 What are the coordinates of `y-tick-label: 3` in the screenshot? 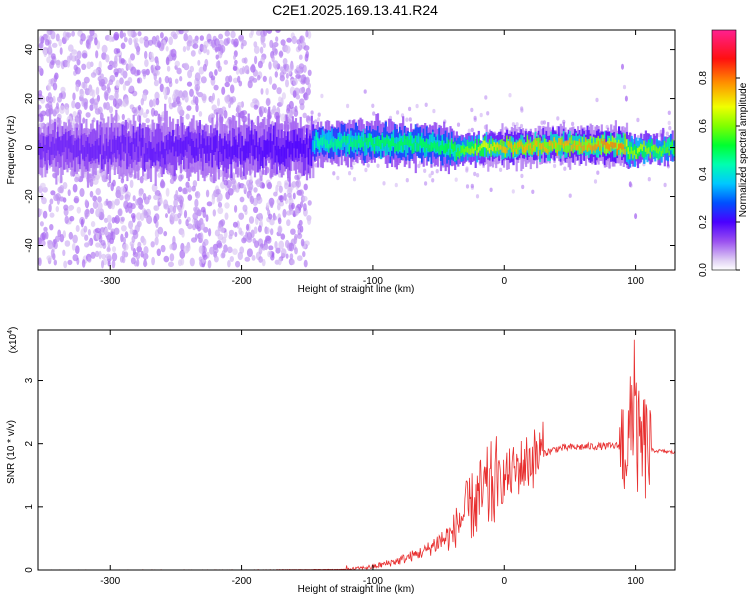 It's located at (29, 380).